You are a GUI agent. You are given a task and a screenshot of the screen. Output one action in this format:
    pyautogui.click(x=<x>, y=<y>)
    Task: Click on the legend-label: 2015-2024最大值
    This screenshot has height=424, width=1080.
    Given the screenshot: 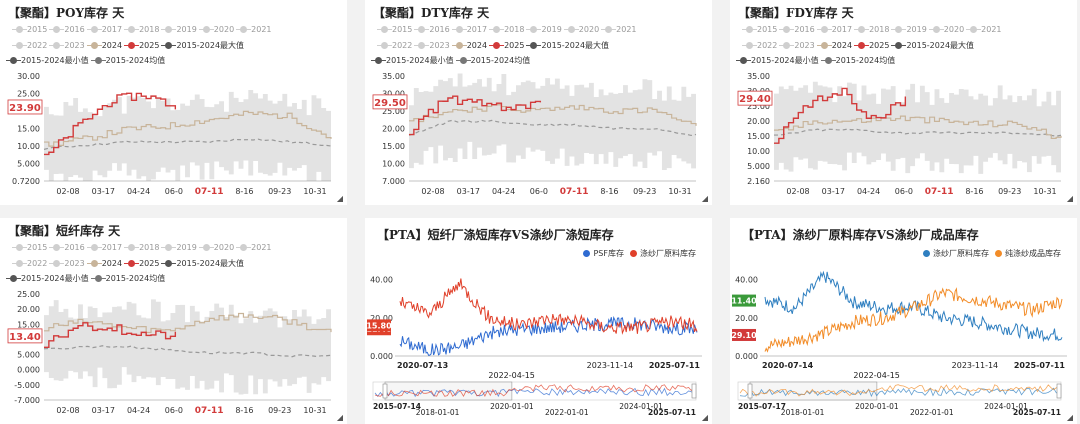 What is the action you would take?
    pyautogui.click(x=575, y=45)
    